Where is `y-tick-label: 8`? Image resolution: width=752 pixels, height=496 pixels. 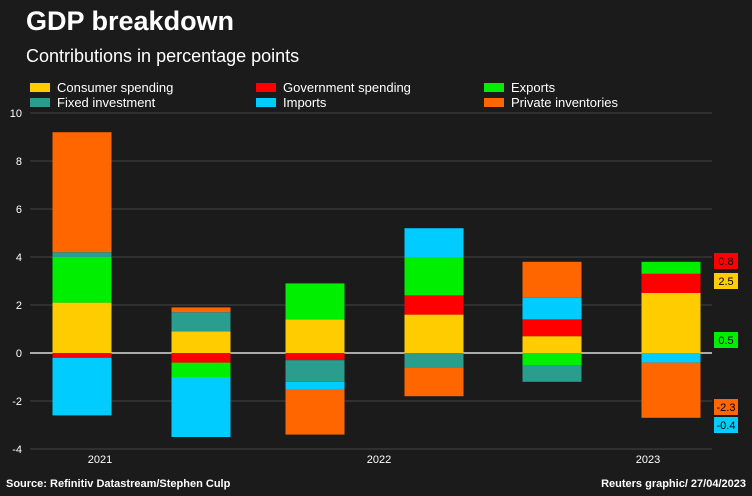 y-tick-label: 8 is located at coordinates (19, 162).